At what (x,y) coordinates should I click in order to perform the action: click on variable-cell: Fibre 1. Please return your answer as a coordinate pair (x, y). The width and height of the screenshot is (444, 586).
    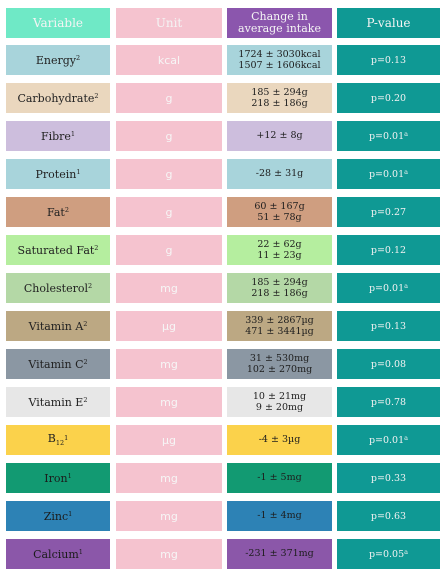
    Looking at the image, I should click on (58, 136).